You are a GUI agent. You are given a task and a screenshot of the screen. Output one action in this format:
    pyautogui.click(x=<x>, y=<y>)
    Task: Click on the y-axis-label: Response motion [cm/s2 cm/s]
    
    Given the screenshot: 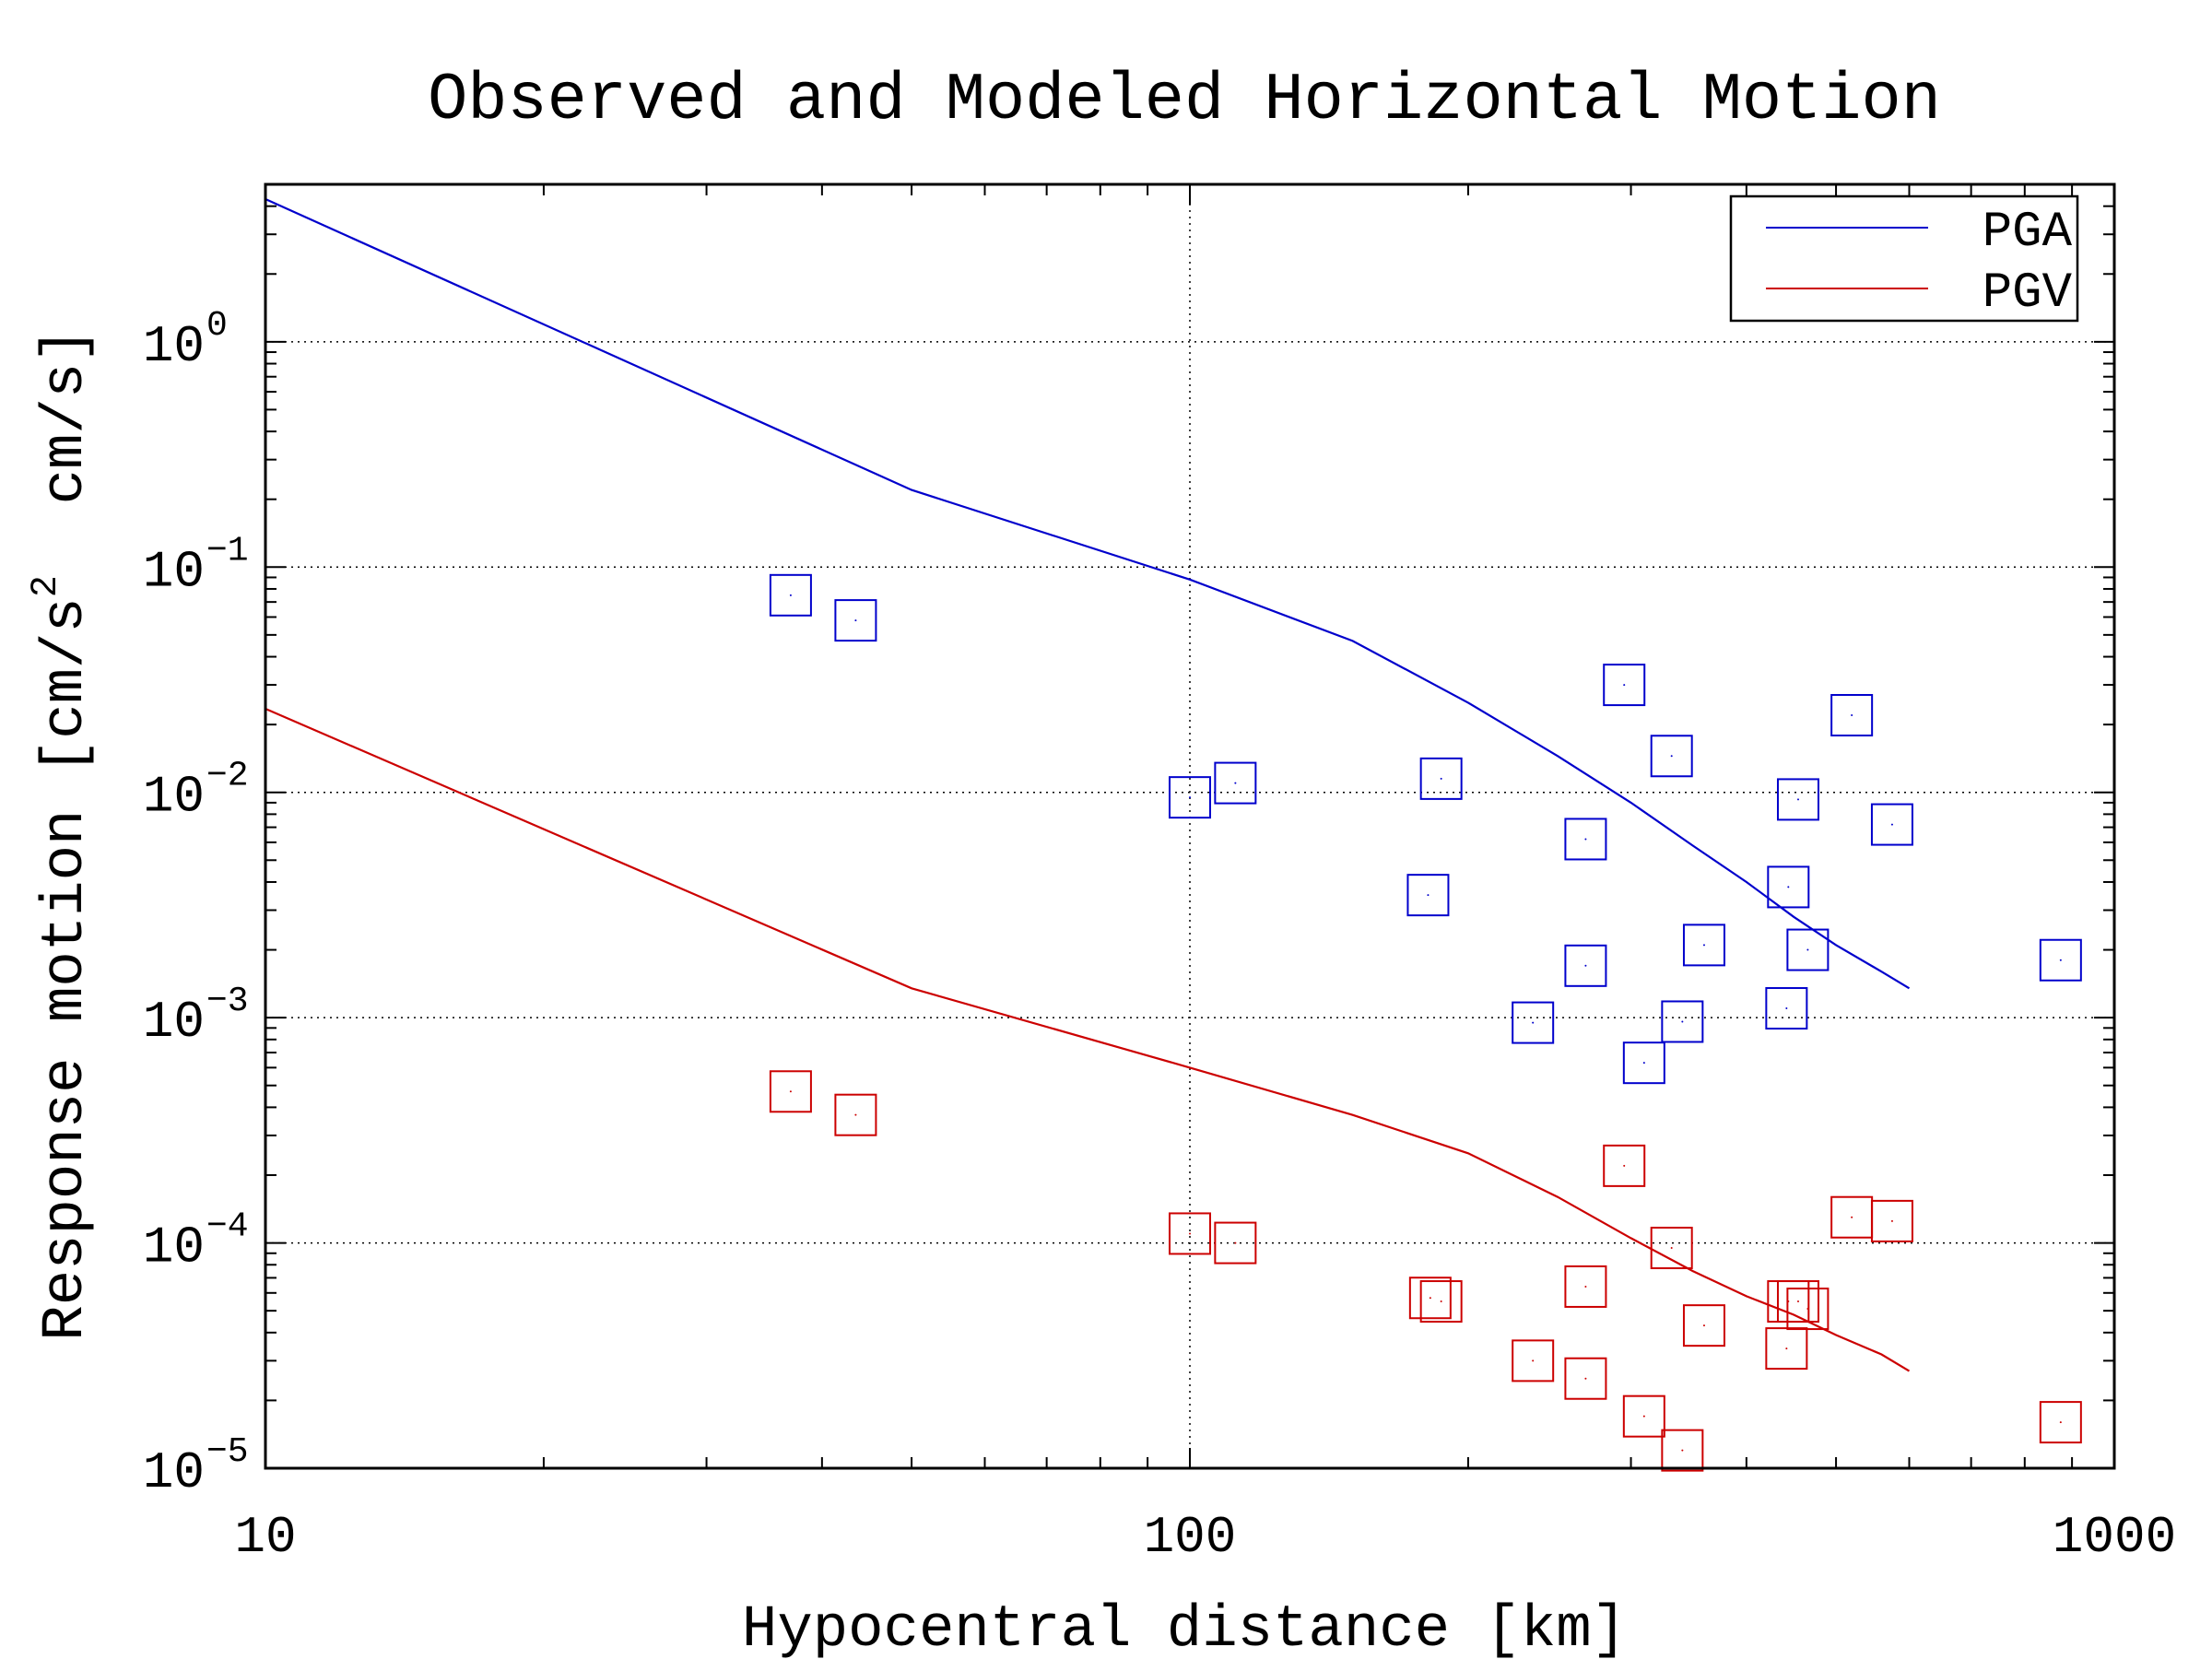 What is the action you would take?
    pyautogui.click(x=63, y=833)
    